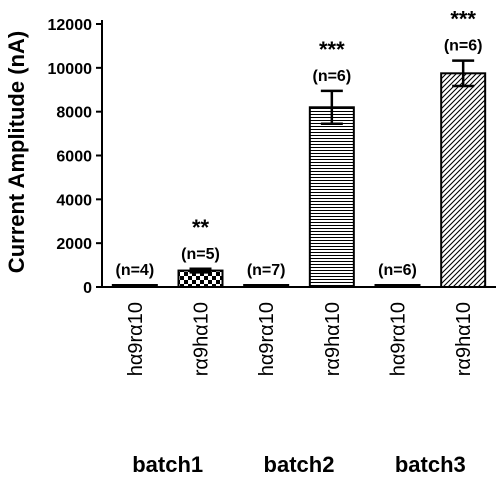  What do you see at coordinates (200, 254) in the screenshot?
I see `n-label: (n=5)` at bounding box center [200, 254].